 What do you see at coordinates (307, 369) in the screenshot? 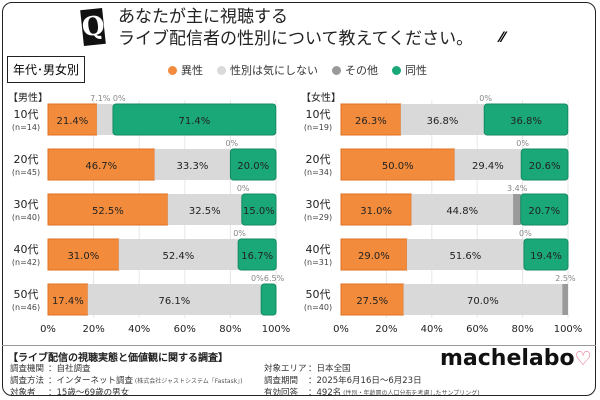
I see `survey-info-row: 対象エリア：日本全国` at bounding box center [307, 369].